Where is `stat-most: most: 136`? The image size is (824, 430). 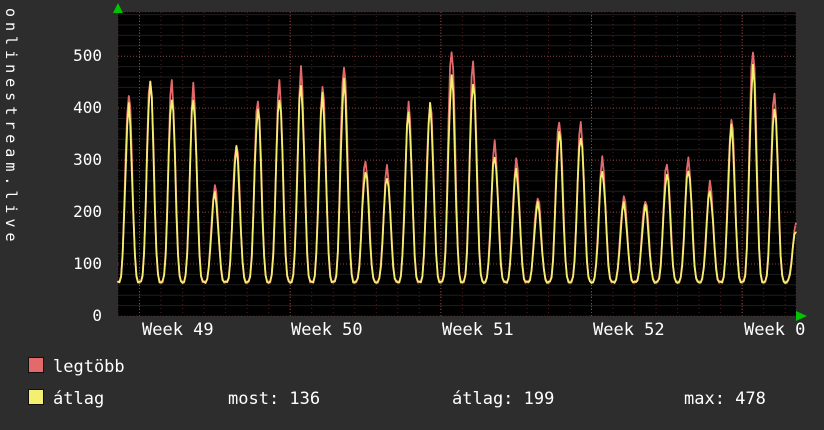
stat-most: most: 136 is located at coordinates (274, 399).